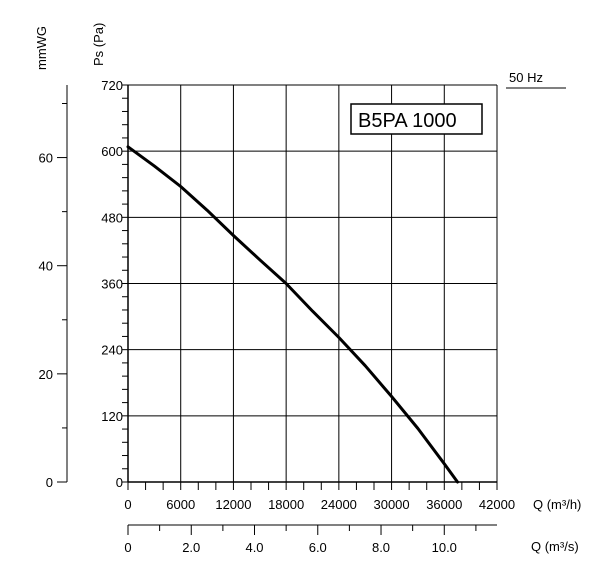 This screenshot has width=600, height=569. Describe the element at coordinates (497, 504) in the screenshot. I see `x-tick-label-m3h: 42000` at that location.